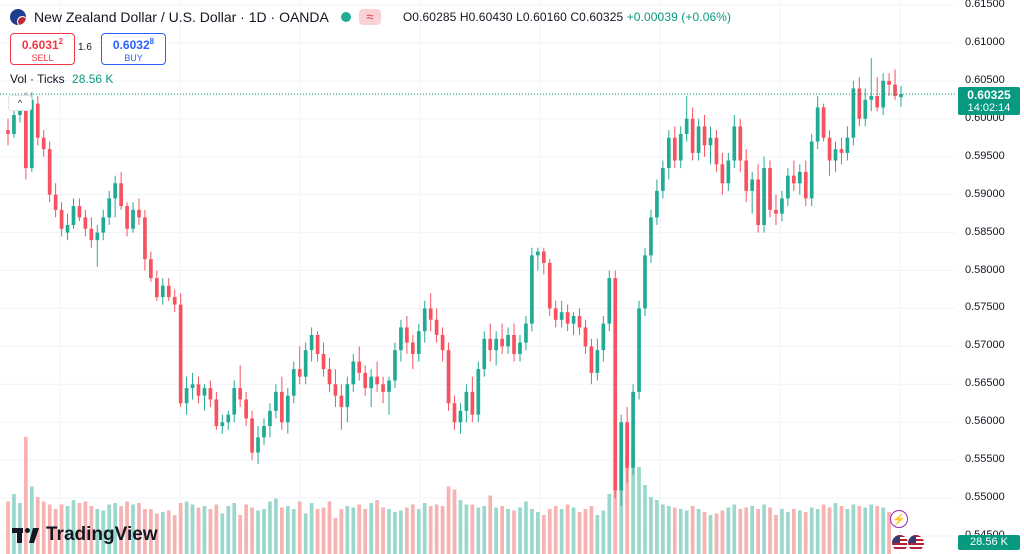  What do you see at coordinates (989, 542) in the screenshot?
I see `volume-tag: 28.56 K` at bounding box center [989, 542].